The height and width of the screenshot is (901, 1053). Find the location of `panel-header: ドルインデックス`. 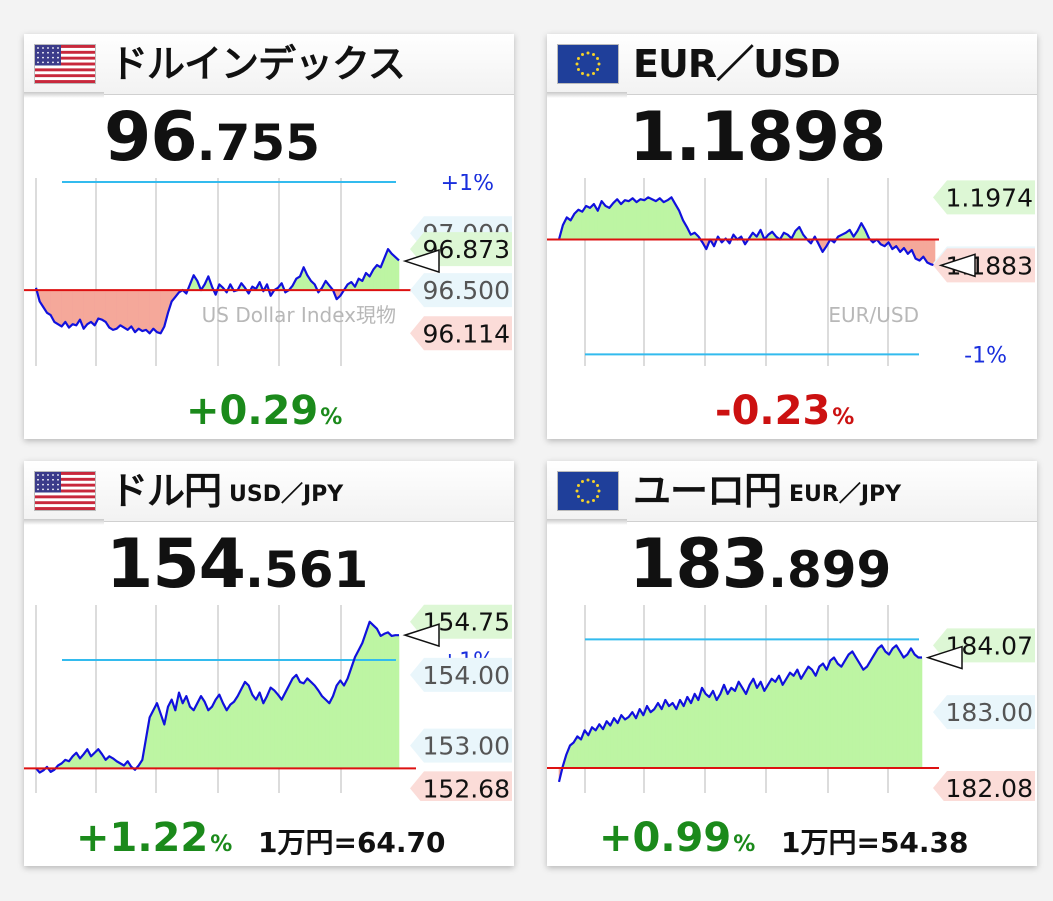

panel-header: ドルインデックス is located at coordinates (269, 64).